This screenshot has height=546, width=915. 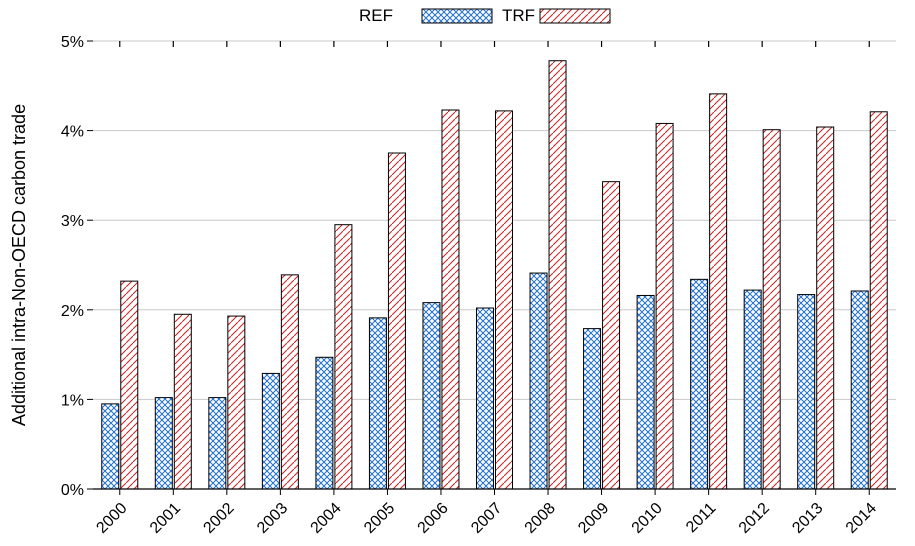 I want to click on x-tick-label: 2013, so click(x=807, y=518).